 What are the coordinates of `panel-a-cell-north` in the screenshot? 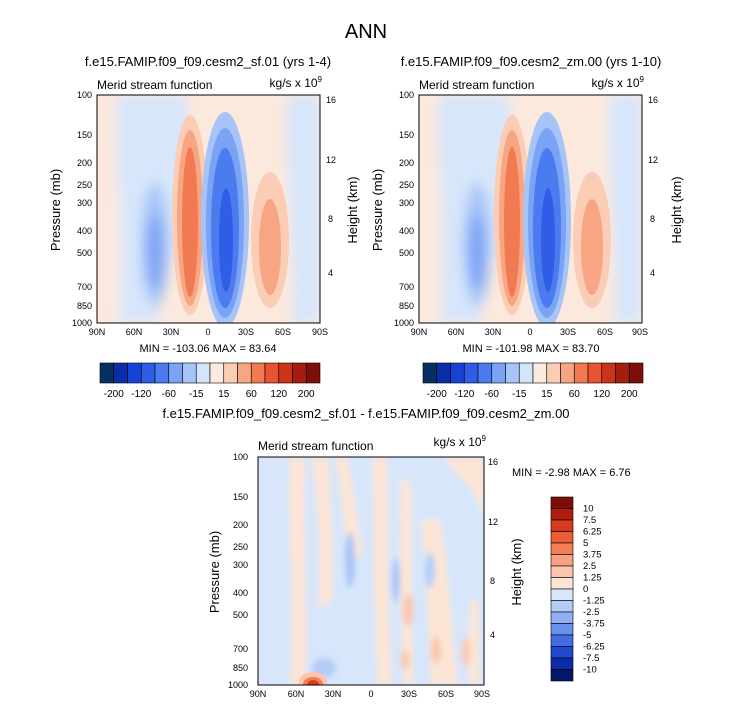 It's located at (190, 215).